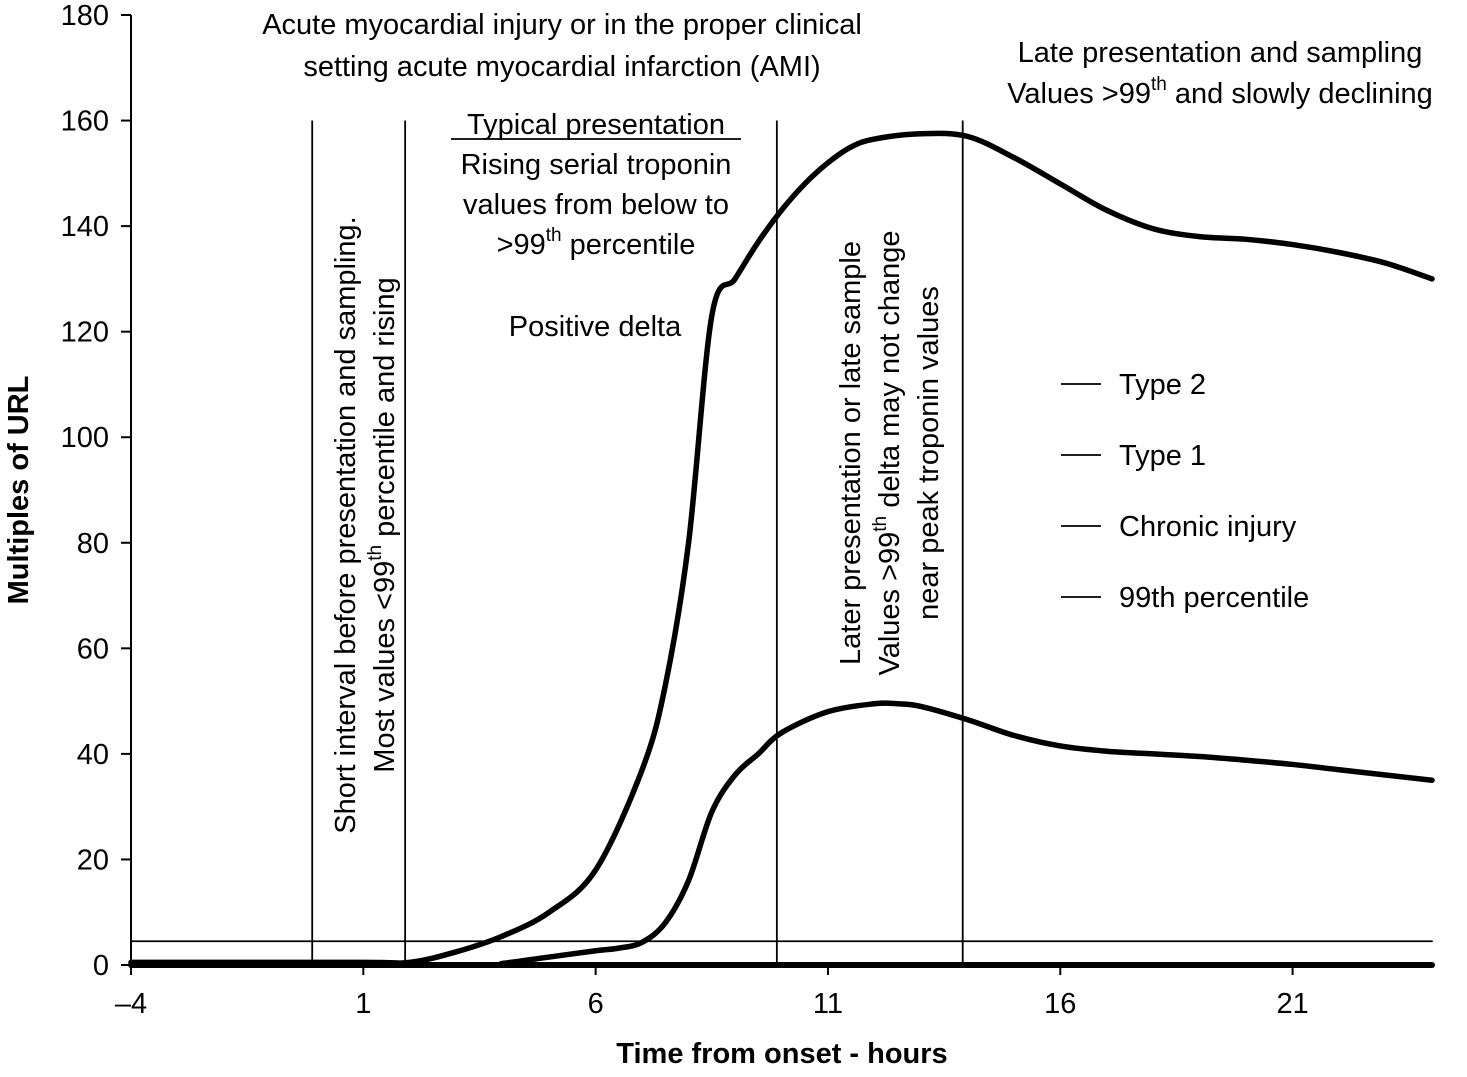 The height and width of the screenshot is (1077, 1467). I want to click on x-tick-label-3: 11, so click(828, 1004).